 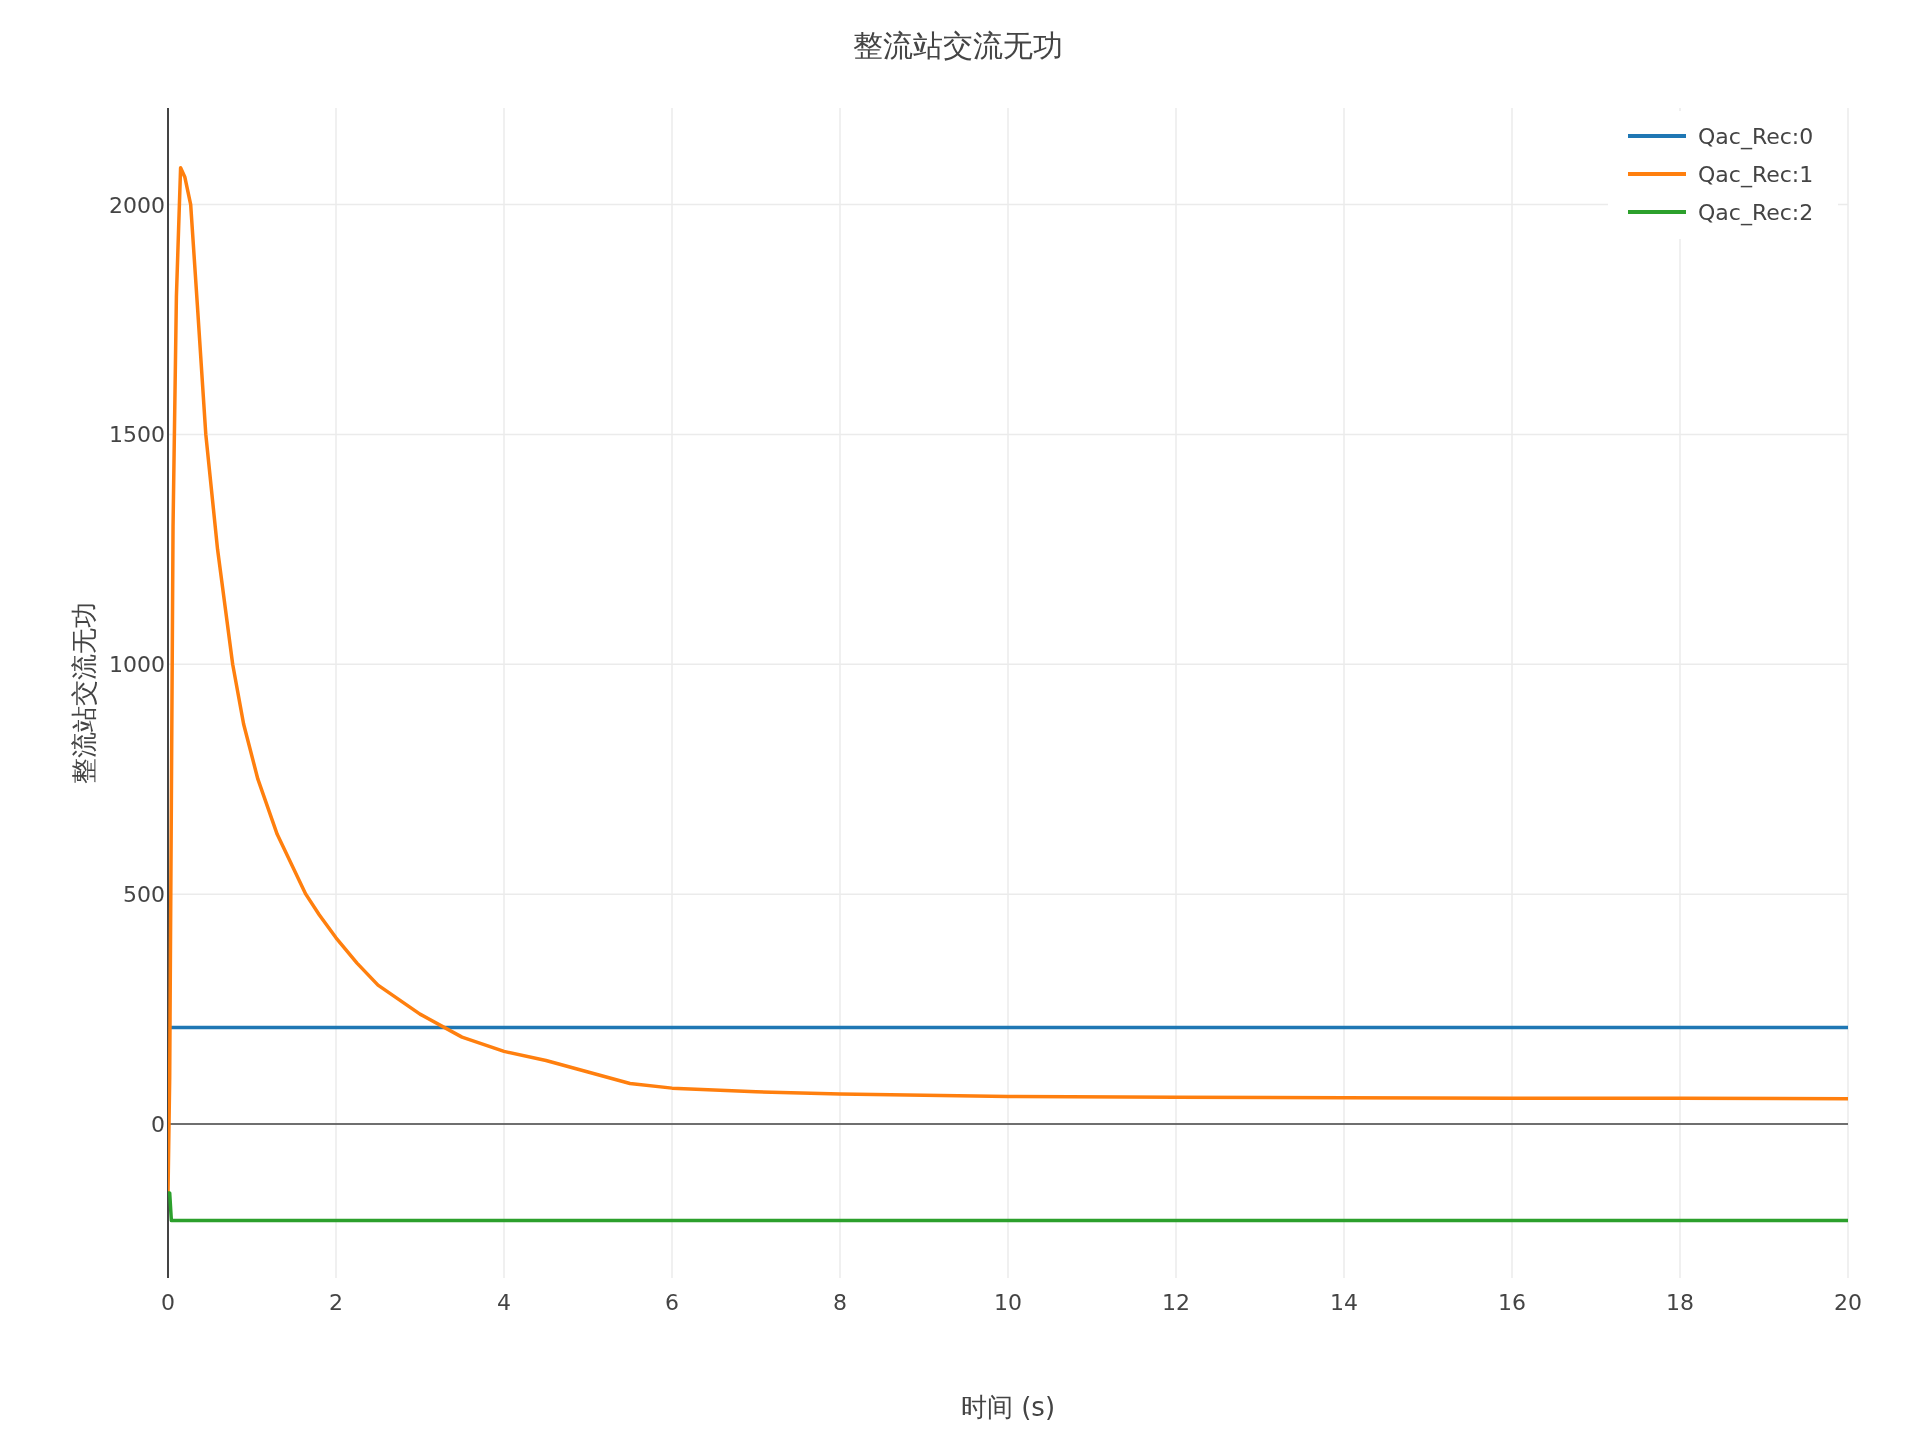 What do you see at coordinates (1008, 1407) in the screenshot?
I see `x-axis-title: 时间 (s)` at bounding box center [1008, 1407].